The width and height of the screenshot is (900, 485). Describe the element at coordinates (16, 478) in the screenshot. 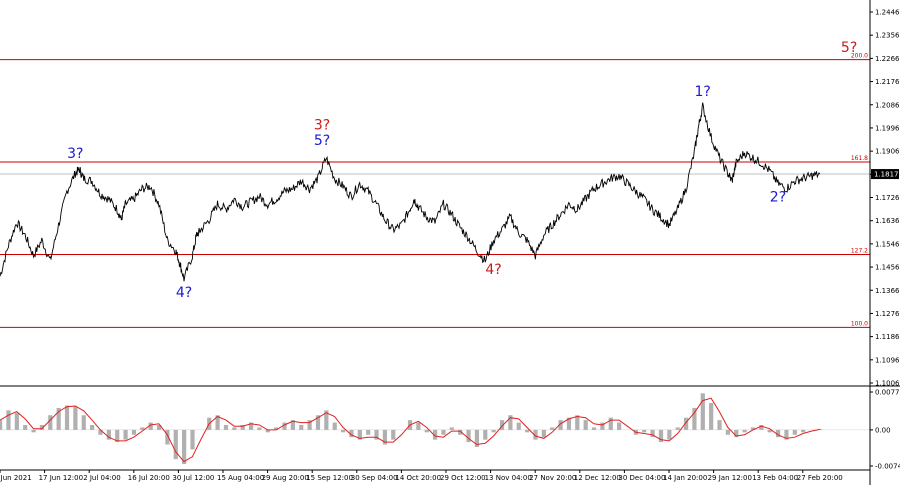

I see `time-tick-label: 3 Jun 2021` at that location.